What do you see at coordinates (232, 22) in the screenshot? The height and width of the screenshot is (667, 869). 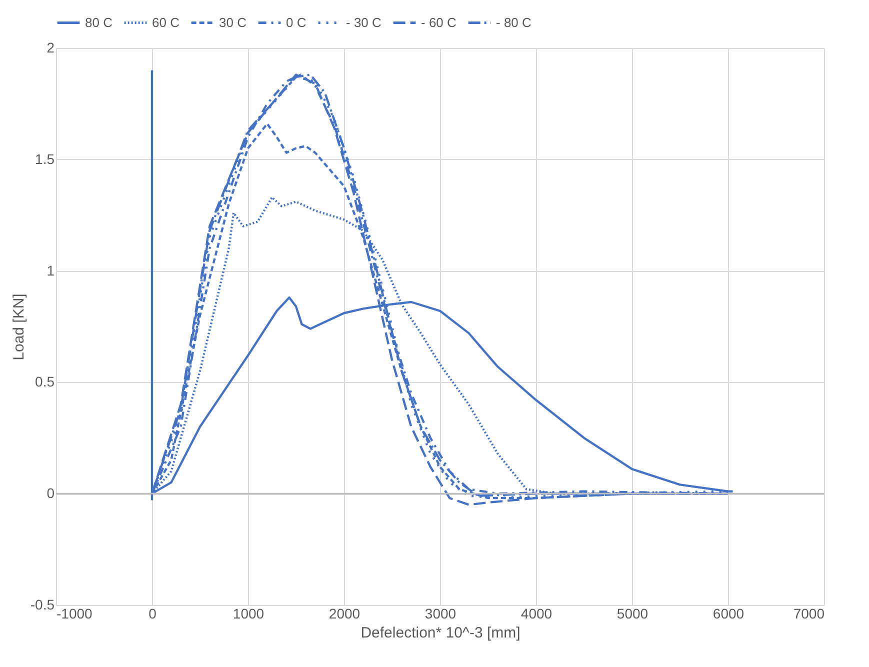 I see `legend-label: 30 C` at bounding box center [232, 22].